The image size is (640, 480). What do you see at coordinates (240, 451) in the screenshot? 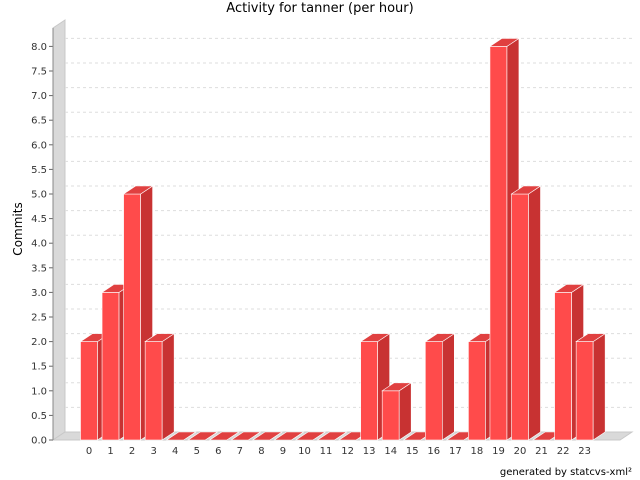
I see `x-tick-label: 7` at bounding box center [240, 451].